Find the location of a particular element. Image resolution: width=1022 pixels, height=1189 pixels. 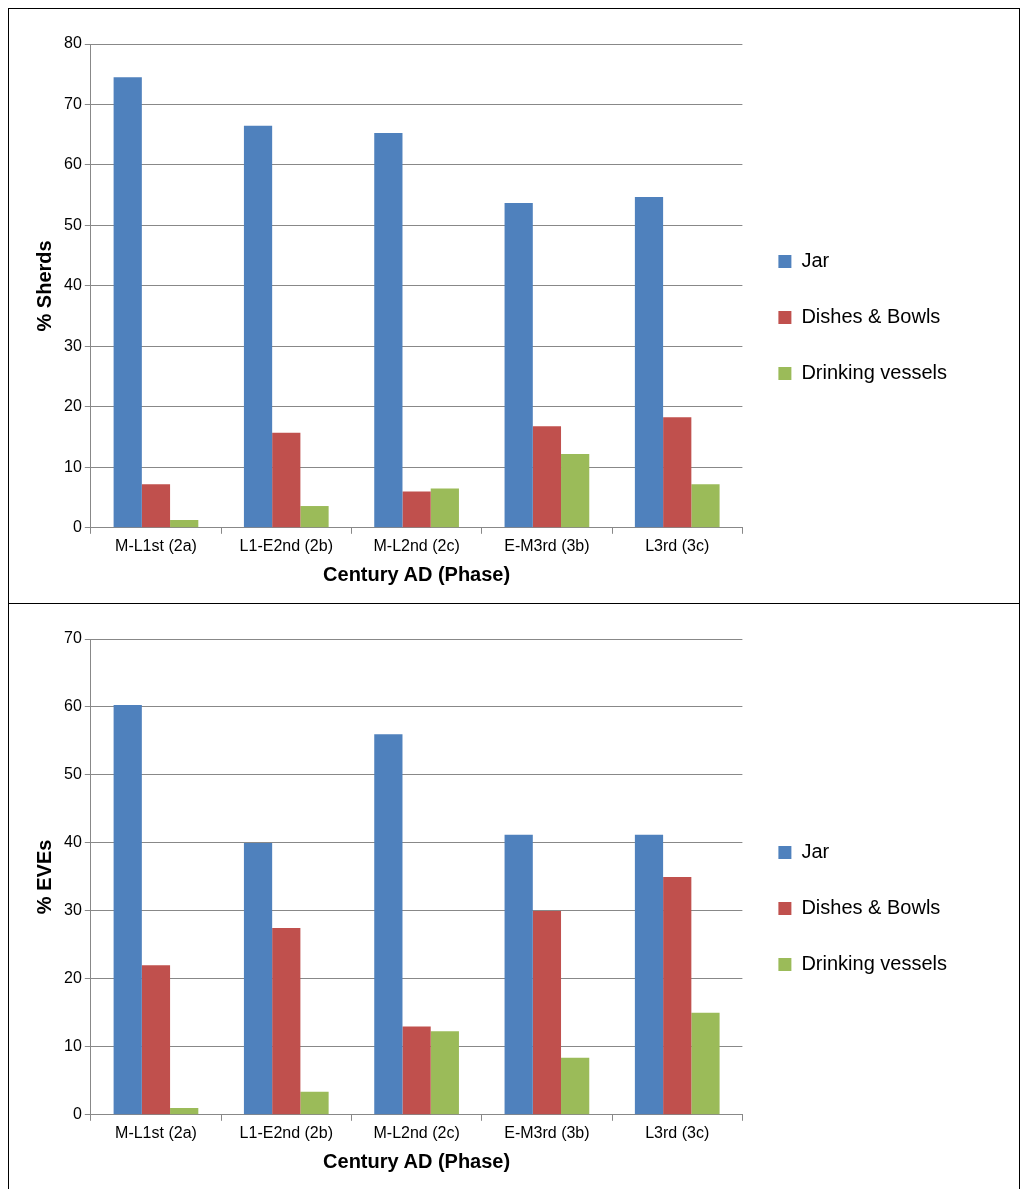

y-tick-label: 80 is located at coordinates (73, 43).